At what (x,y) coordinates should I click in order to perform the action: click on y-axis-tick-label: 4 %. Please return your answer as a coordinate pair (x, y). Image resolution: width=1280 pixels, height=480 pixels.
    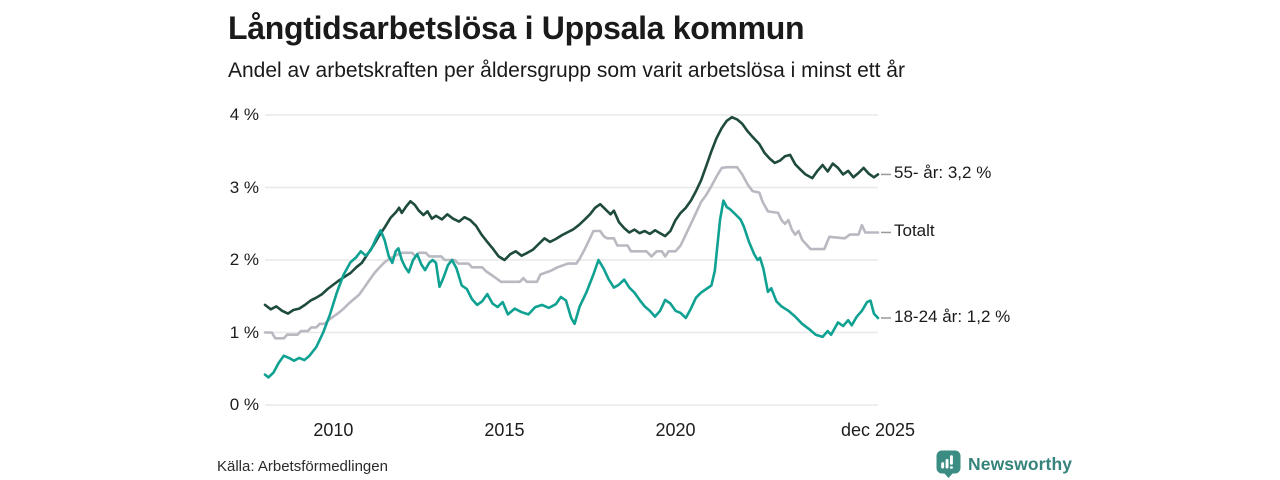
    Looking at the image, I should click on (244, 114).